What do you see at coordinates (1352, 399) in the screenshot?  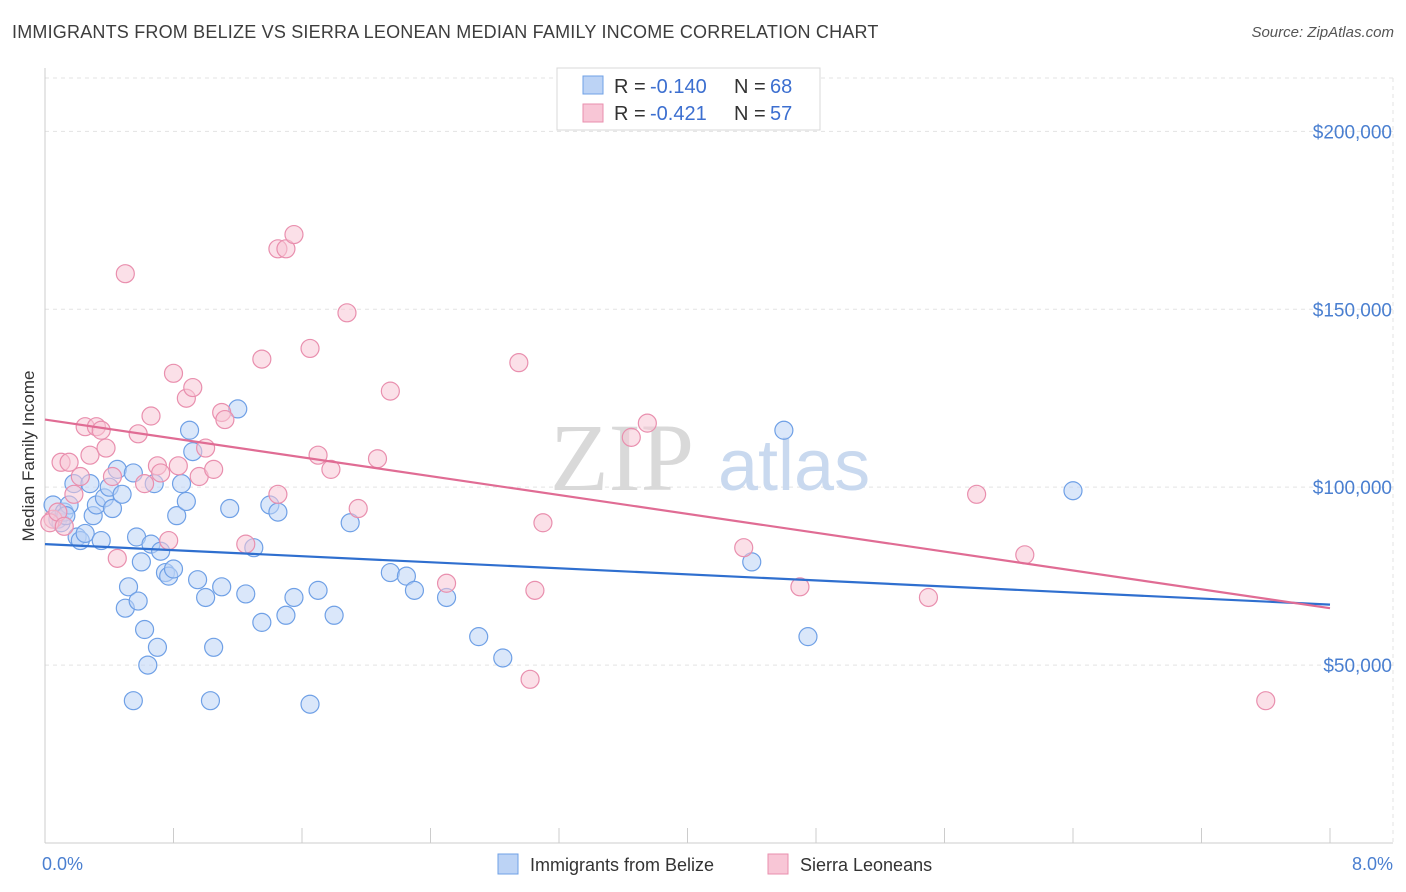 I see `y-tick-labels: $50,000 $100,000 $150,000 $200,000` at bounding box center [1352, 399].